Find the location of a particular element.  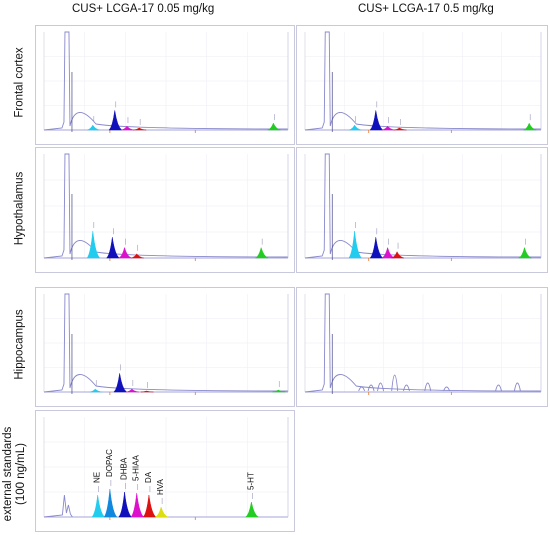

panel-frontal-high is located at coordinates (422, 85).